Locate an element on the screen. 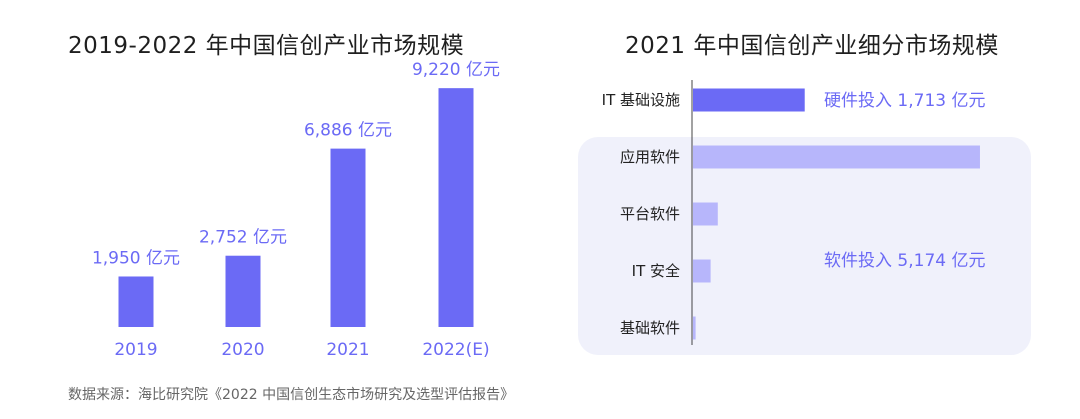  value-label-2022(E): 9,220 亿元 is located at coordinates (456, 70).